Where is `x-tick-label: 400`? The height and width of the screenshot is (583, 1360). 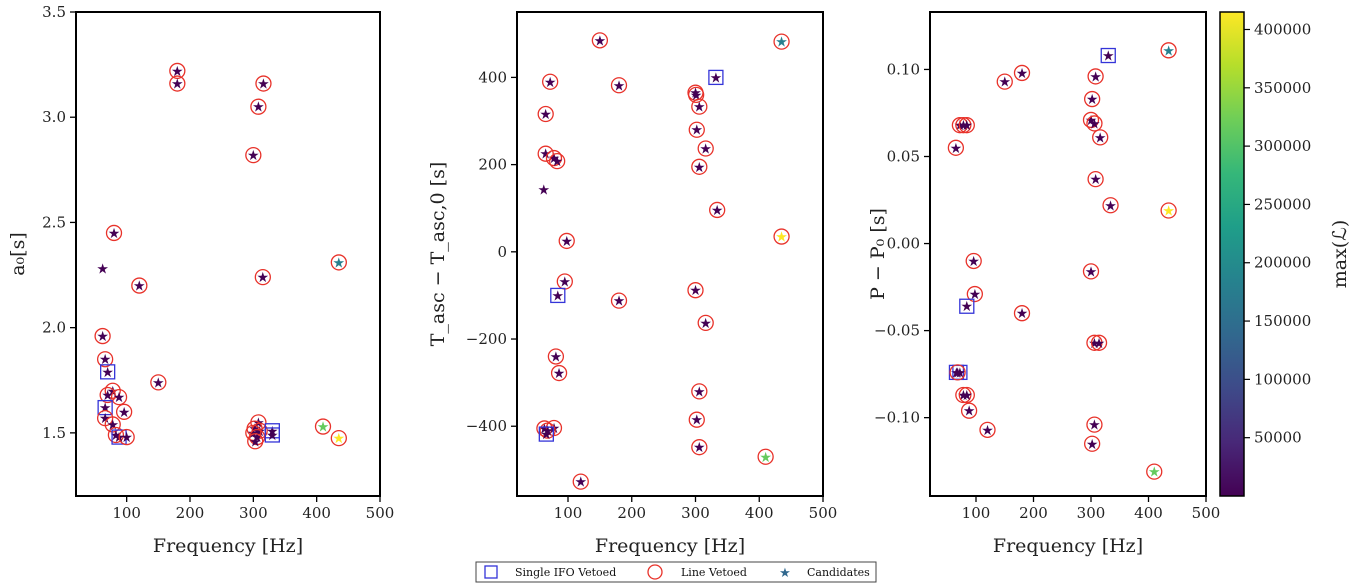 x-tick-label: 400 is located at coordinates (316, 513).